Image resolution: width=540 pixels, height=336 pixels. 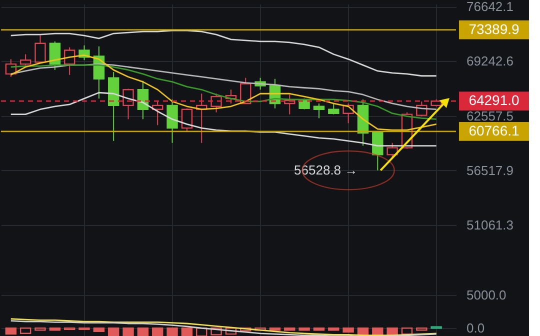 What do you see at coordinates (490, 61) in the screenshot?
I see `y-tick-label: 69242.6` at bounding box center [490, 61].